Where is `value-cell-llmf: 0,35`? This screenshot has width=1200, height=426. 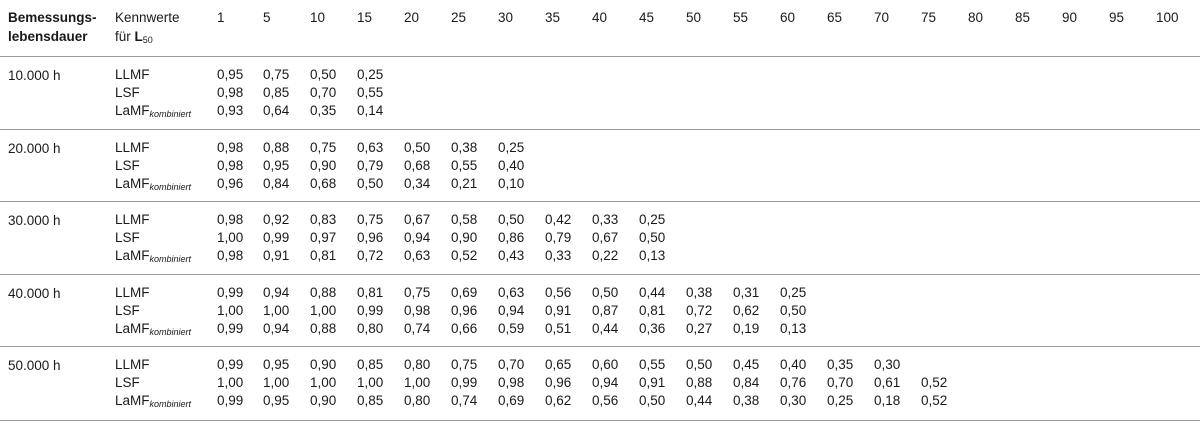
value-cell-llmf: 0,35 is located at coordinates (840, 364).